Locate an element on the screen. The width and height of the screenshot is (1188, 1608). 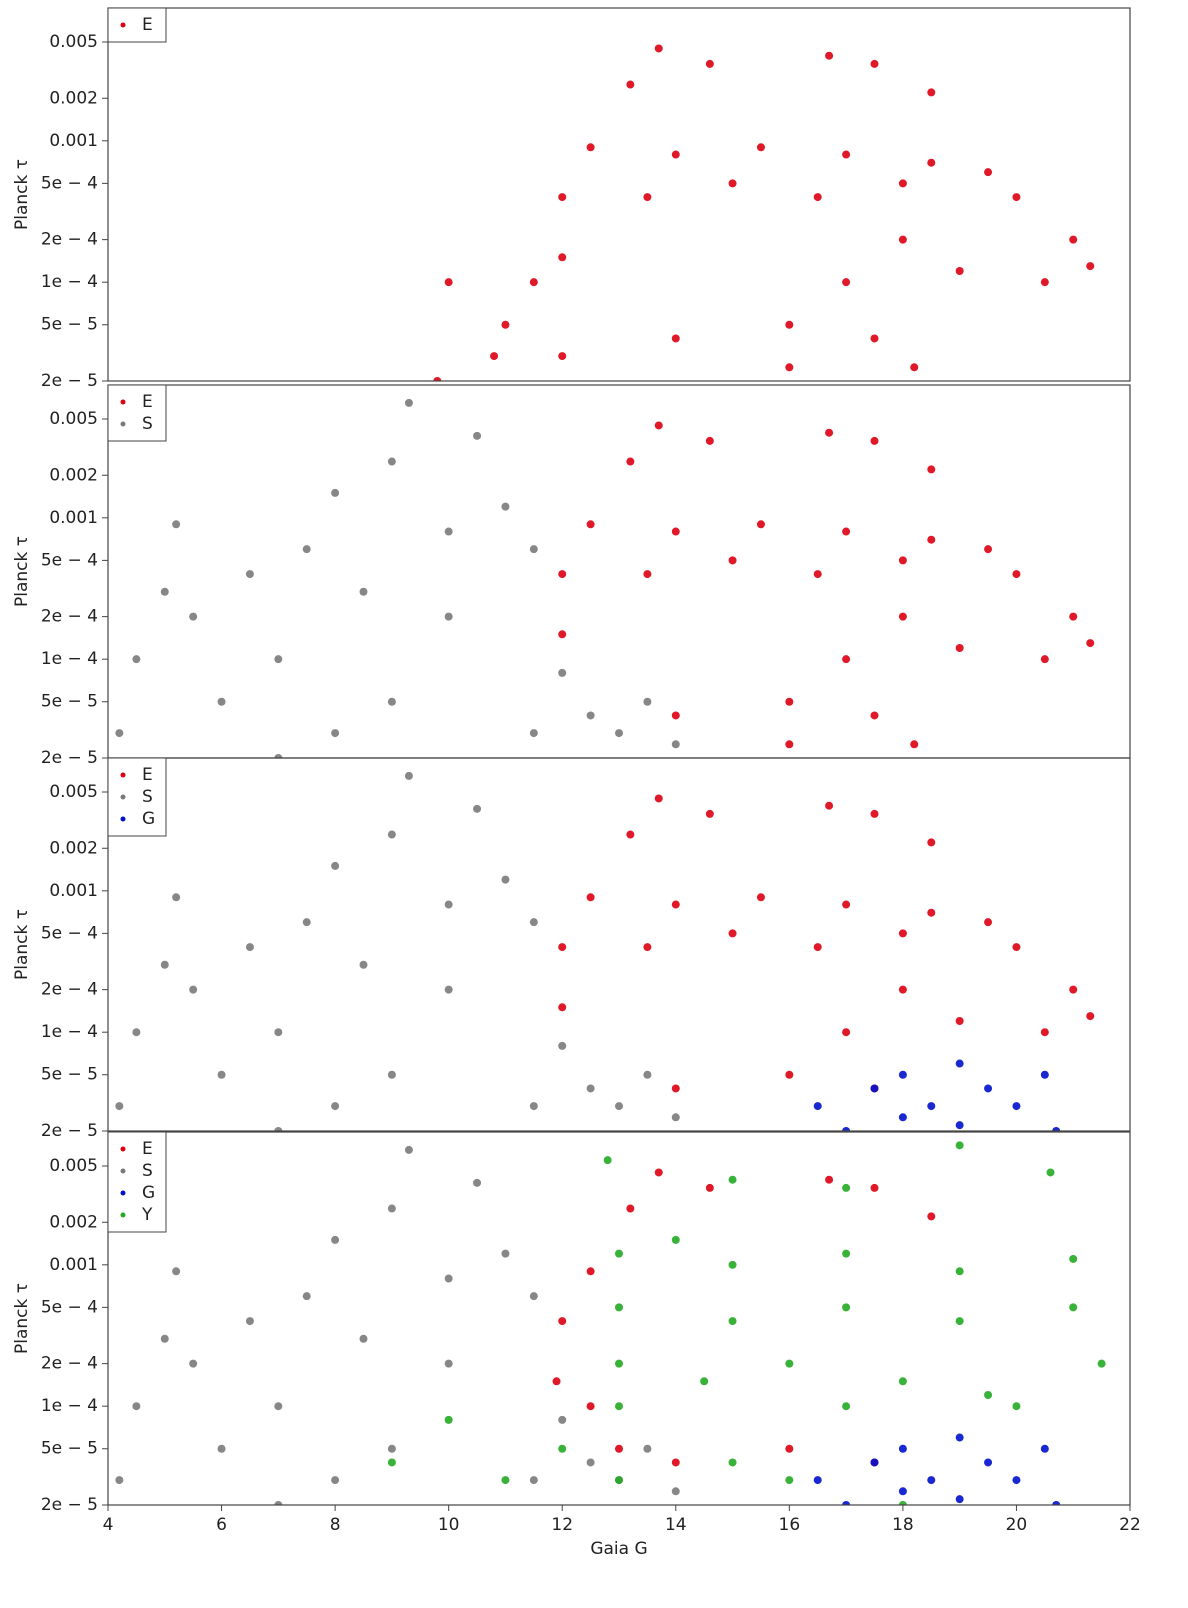
y-tick-label: 0.005 is located at coordinates (73, 792).